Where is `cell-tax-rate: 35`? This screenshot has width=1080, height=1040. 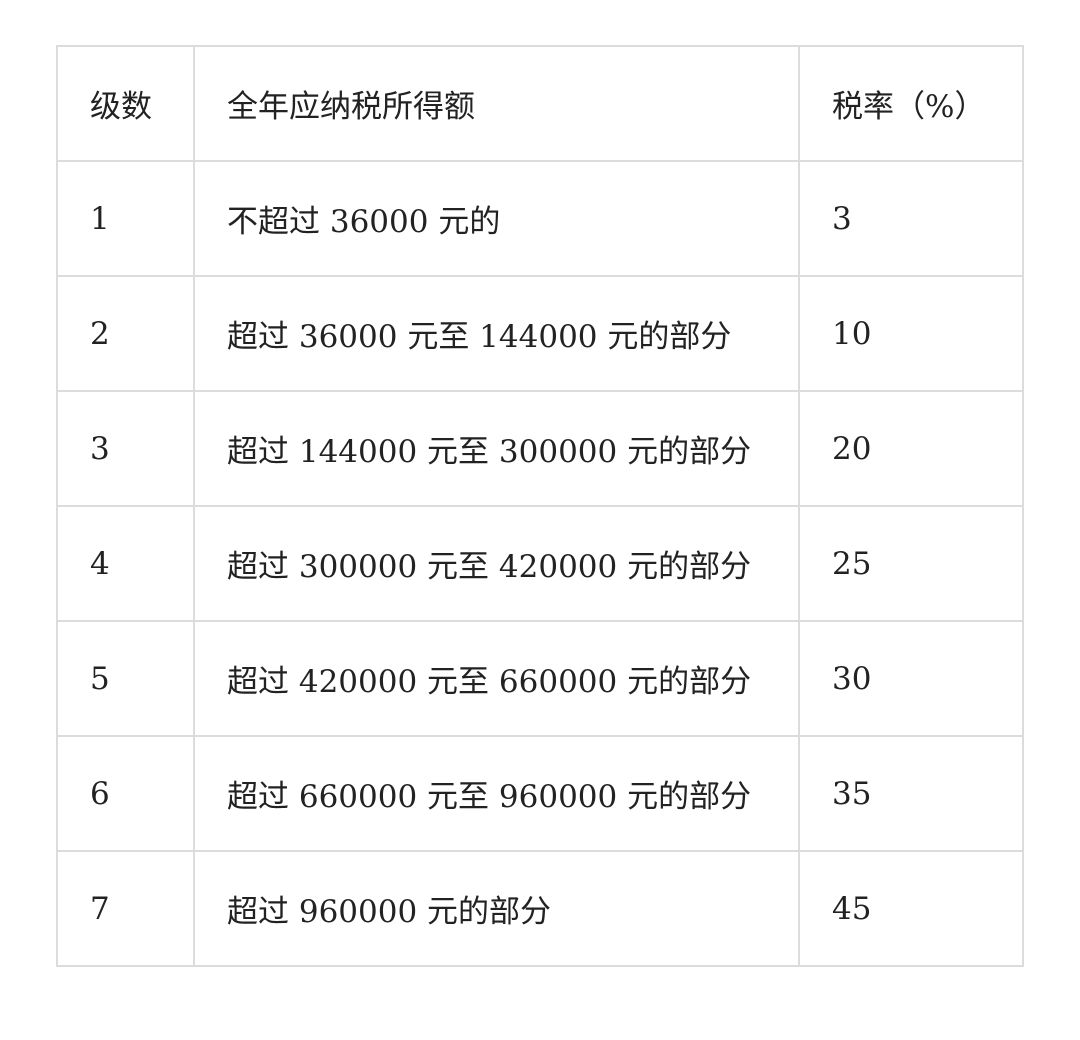 cell-tax-rate: 35 is located at coordinates (911, 793).